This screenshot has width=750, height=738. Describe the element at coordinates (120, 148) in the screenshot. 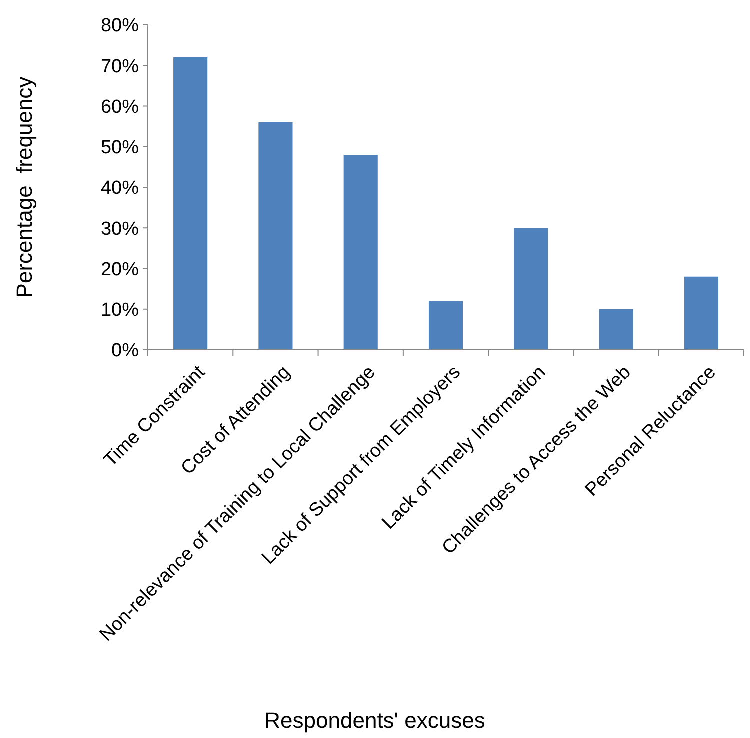

I see `y-tick-label: 50%` at that location.